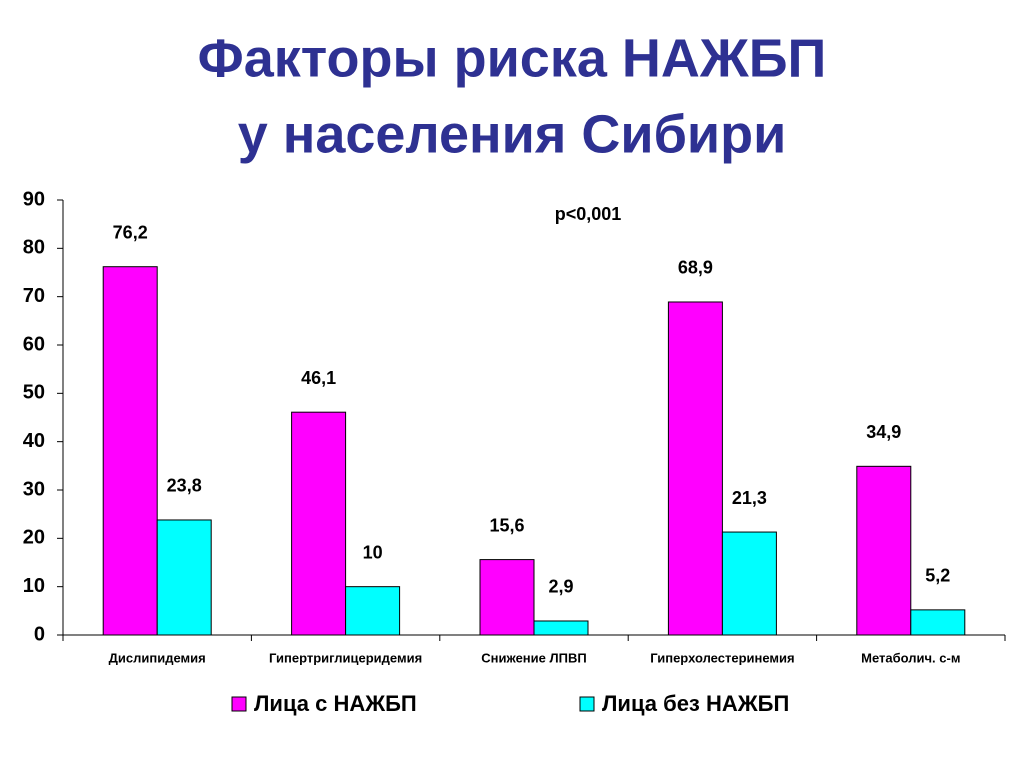  Describe the element at coordinates (695, 268) in the screenshot. I see `value-label: 68,9` at that location.